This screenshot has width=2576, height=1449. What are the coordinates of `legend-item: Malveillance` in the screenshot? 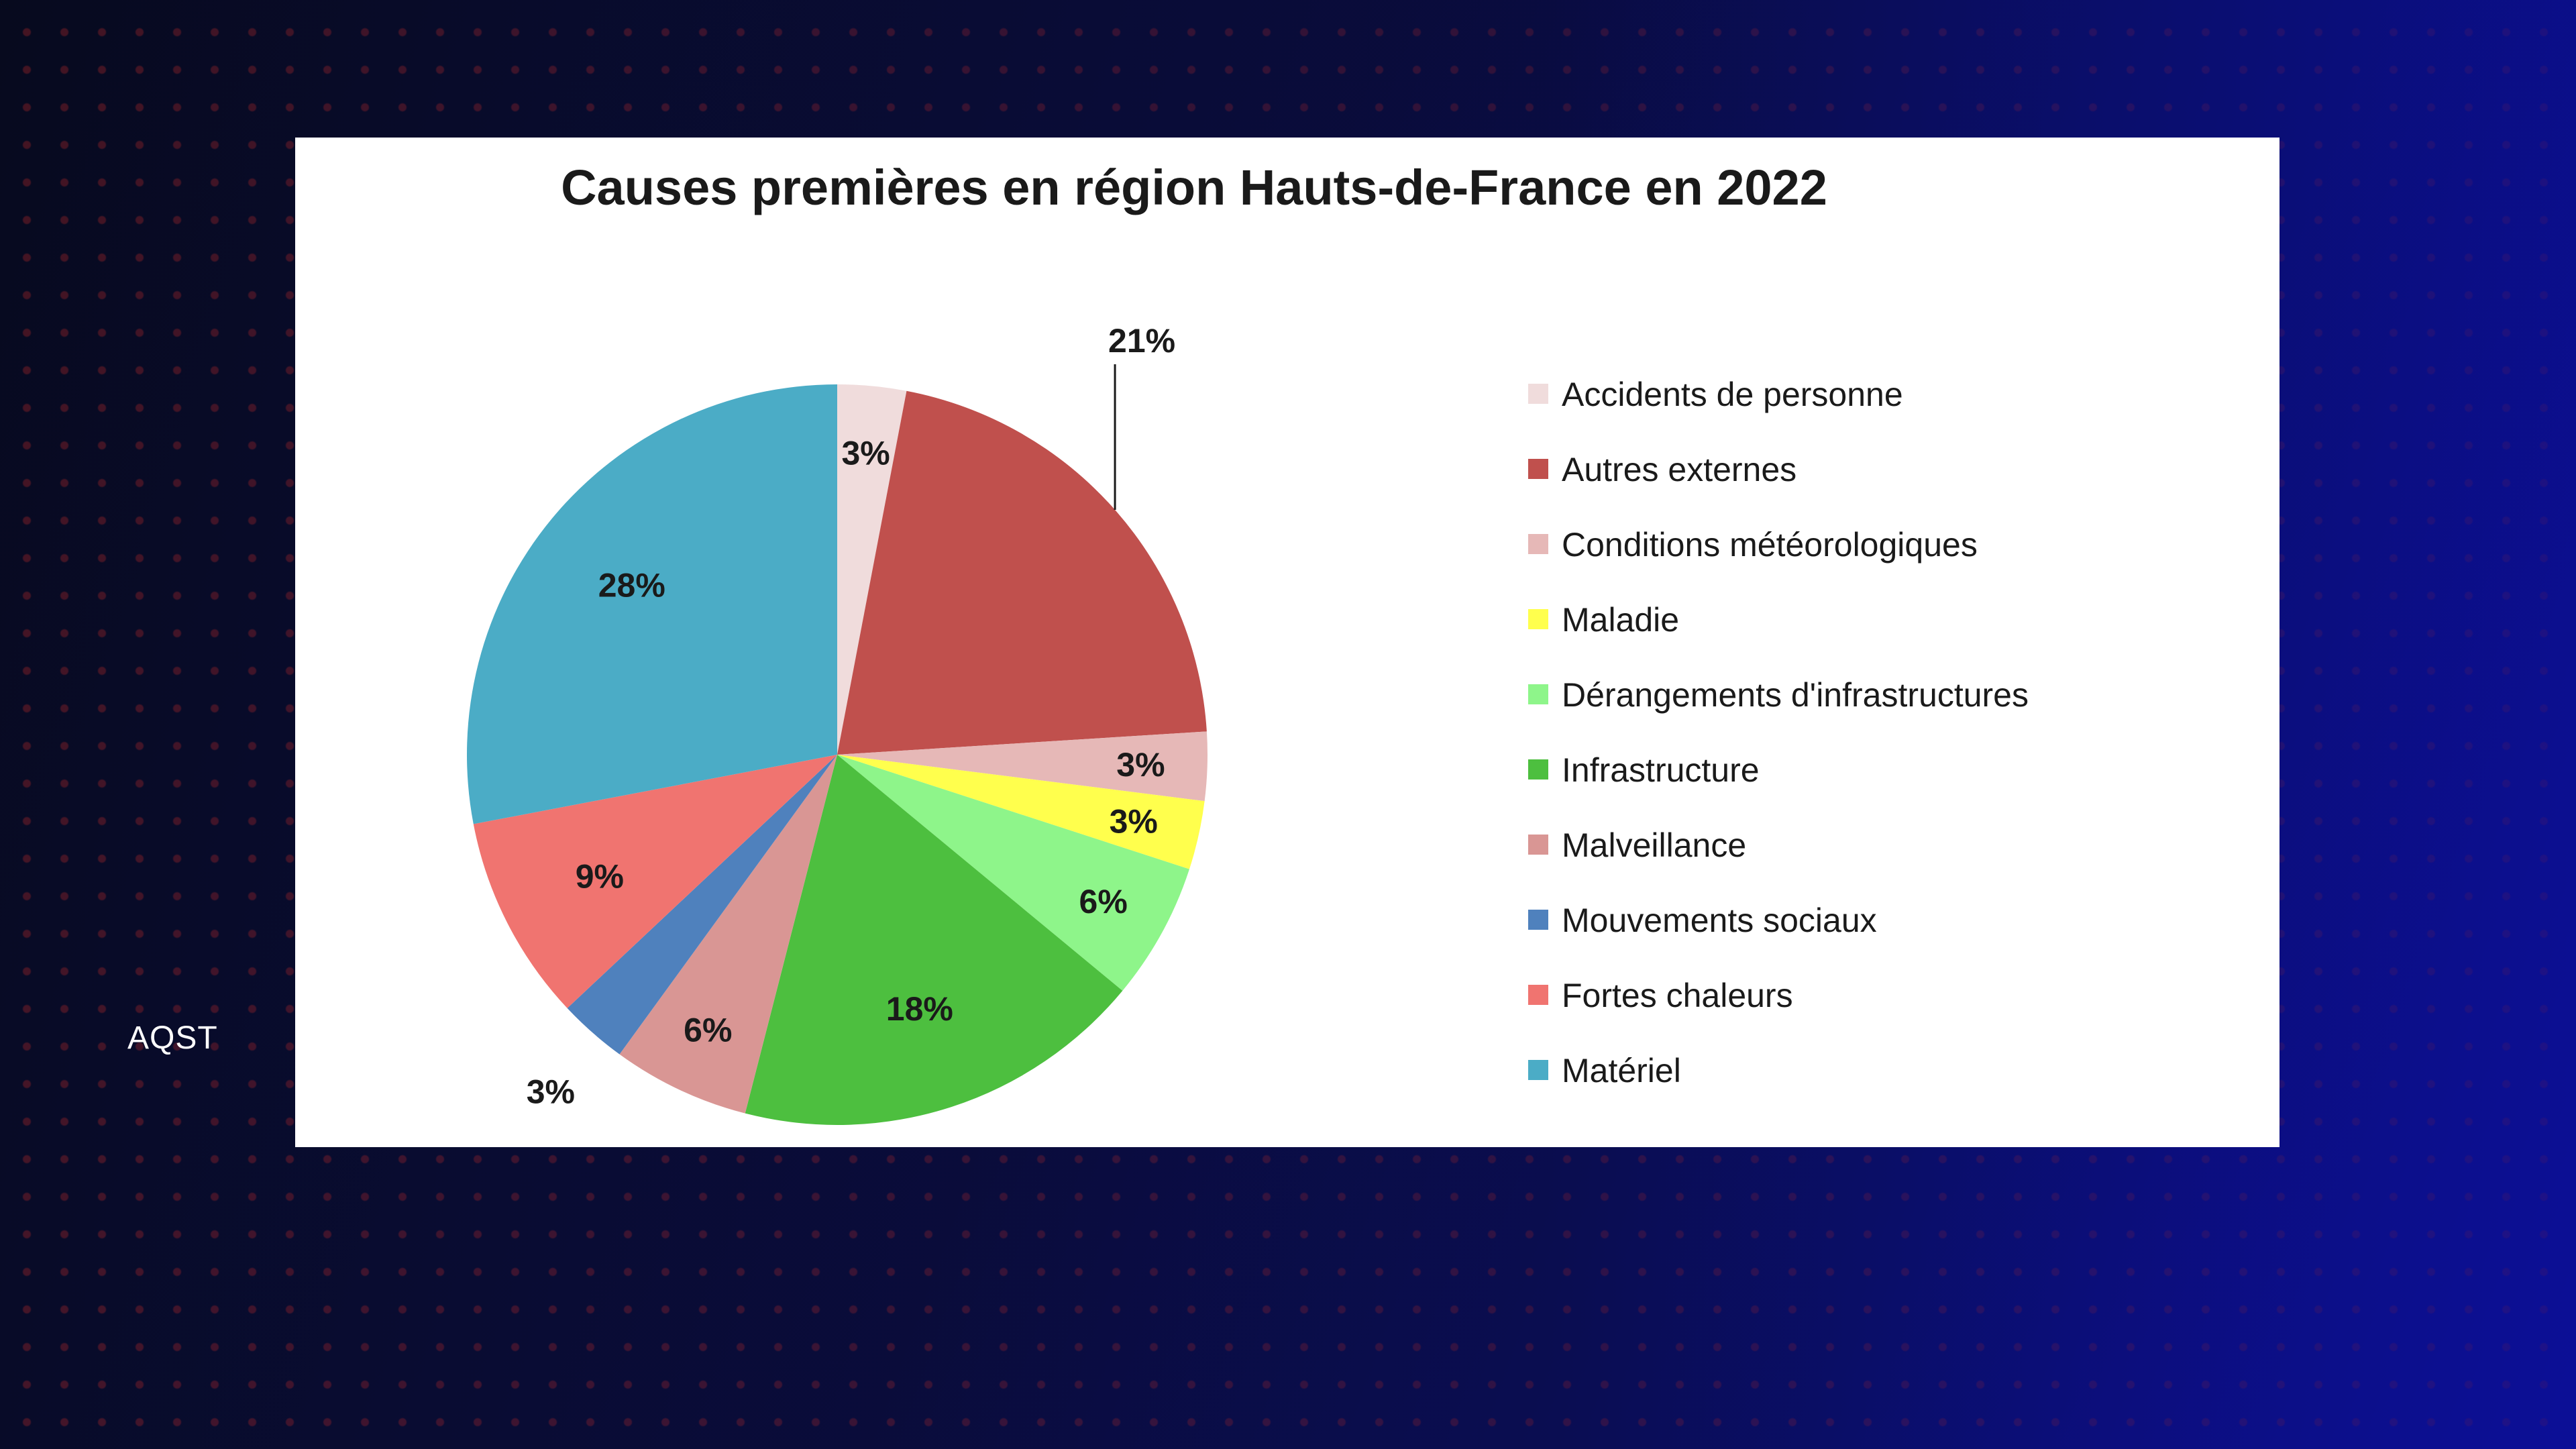 It's located at (1637, 845).